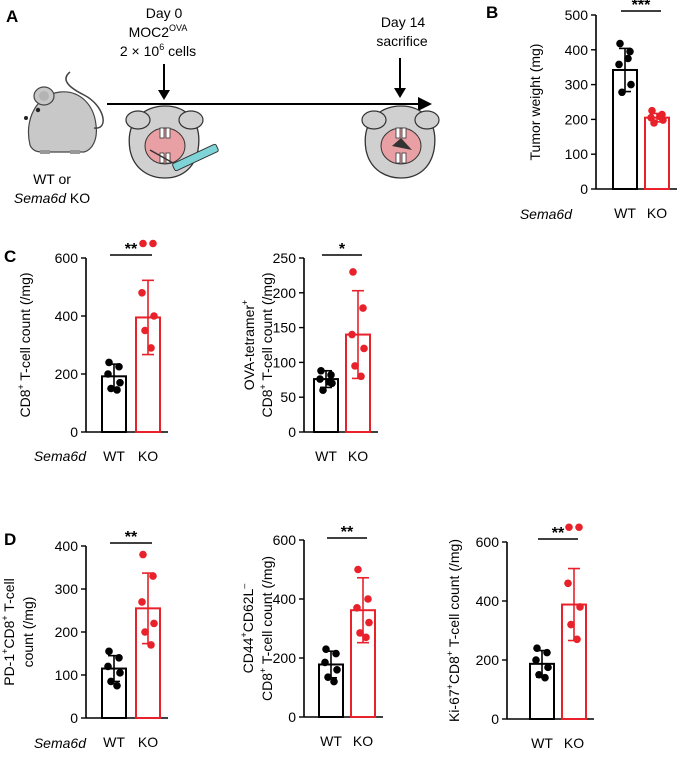  I want to click on timeline-arrow-icon, so click(269, 104).